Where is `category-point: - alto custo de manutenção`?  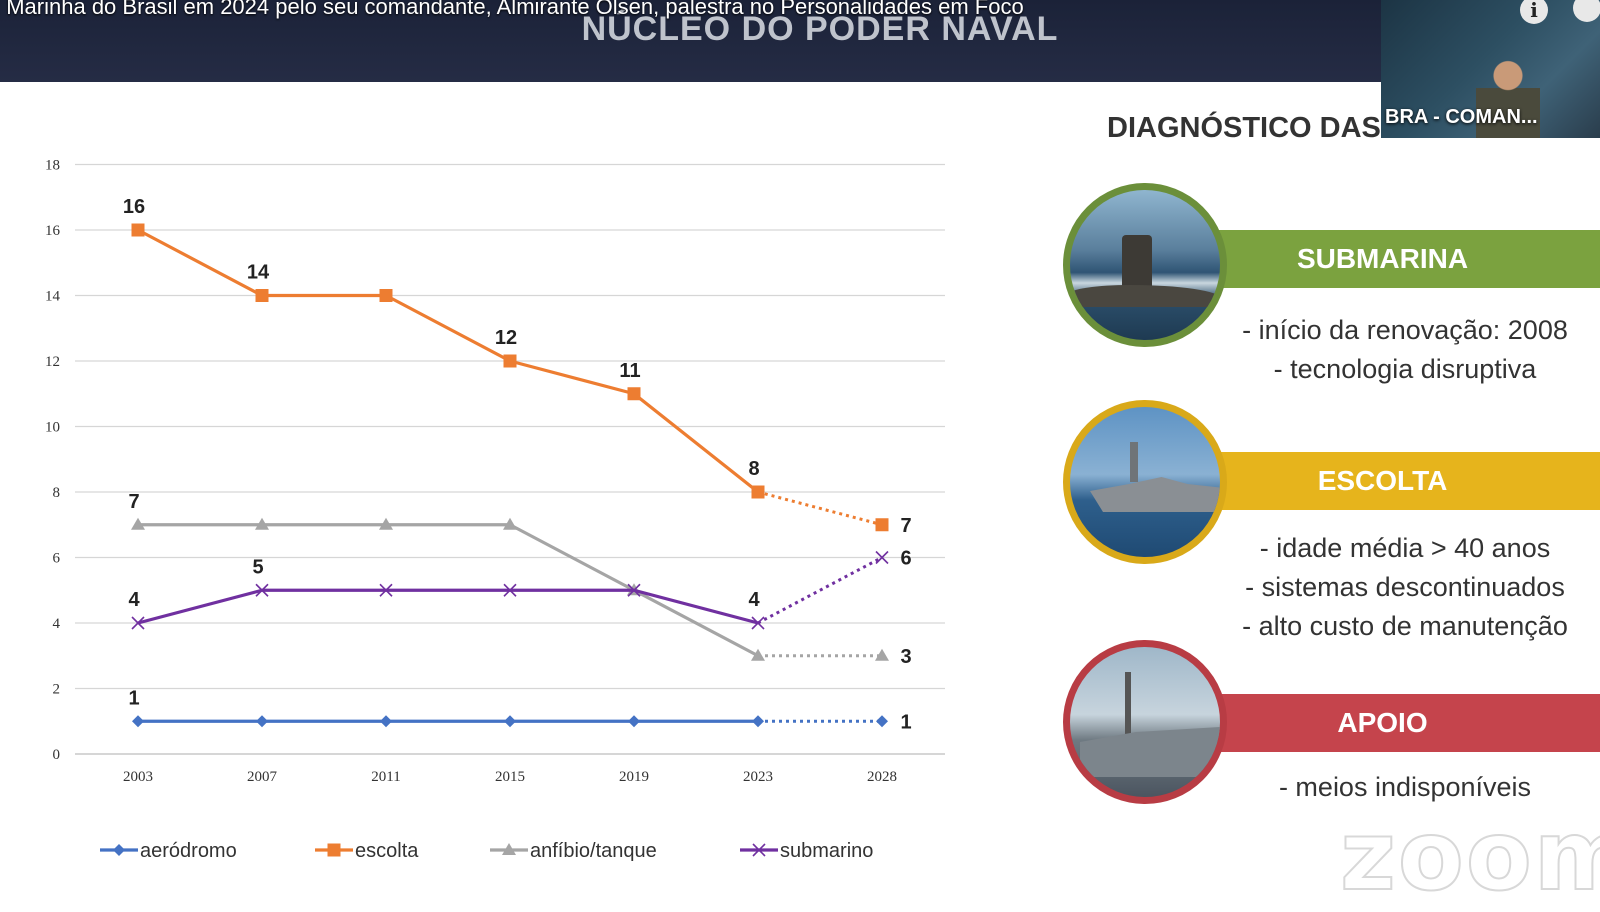
category-point: - alto custo de manutenção is located at coordinates (1405, 626).